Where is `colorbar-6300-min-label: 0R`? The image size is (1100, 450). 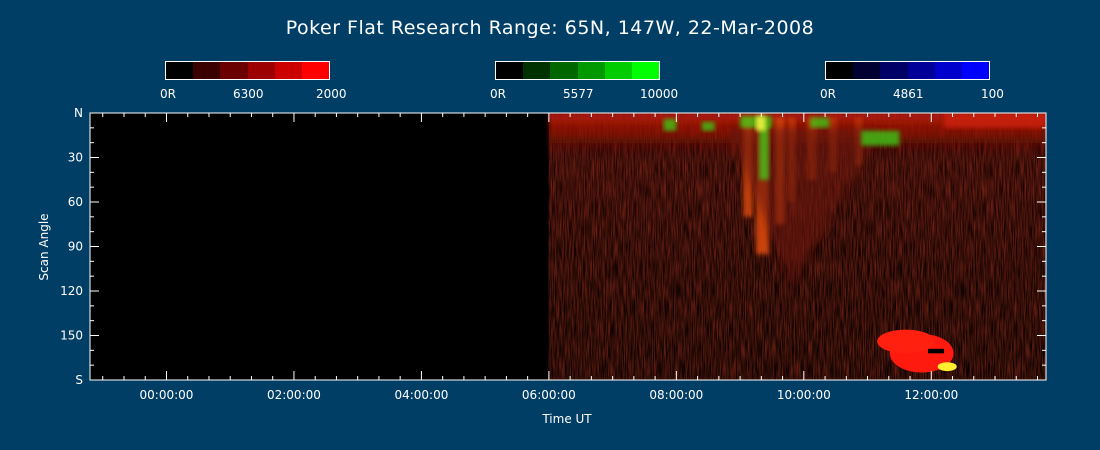 colorbar-6300-min-label: 0R is located at coordinates (168, 94).